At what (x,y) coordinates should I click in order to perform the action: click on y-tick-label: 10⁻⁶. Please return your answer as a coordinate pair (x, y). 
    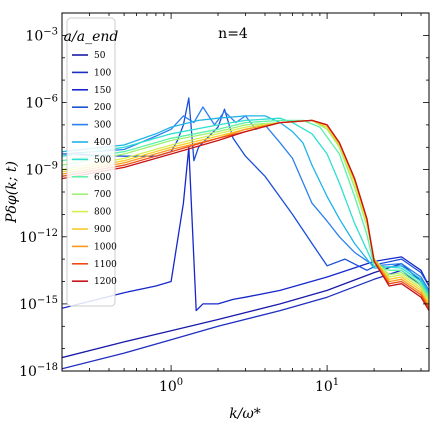
    Looking at the image, I should click on (41, 103).